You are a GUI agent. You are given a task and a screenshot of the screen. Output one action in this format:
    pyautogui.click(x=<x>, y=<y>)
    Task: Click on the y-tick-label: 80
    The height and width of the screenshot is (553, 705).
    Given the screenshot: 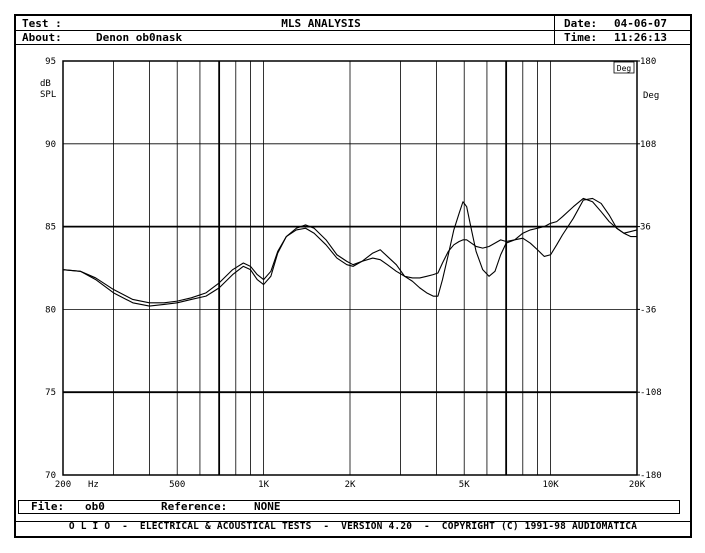 What is the action you would take?
    pyautogui.click(x=50, y=310)
    